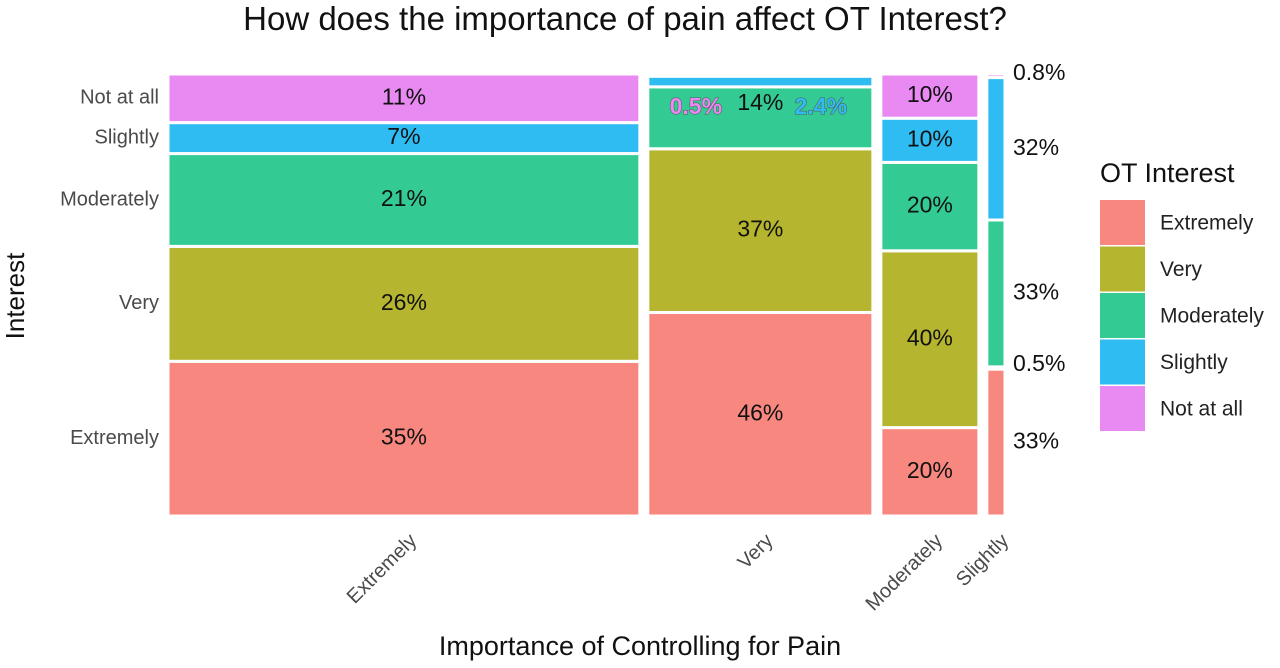 This screenshot has width=1280, height=668. Describe the element at coordinates (760, 81) in the screenshot. I see `mosaic-cell-very-slightly` at that location.